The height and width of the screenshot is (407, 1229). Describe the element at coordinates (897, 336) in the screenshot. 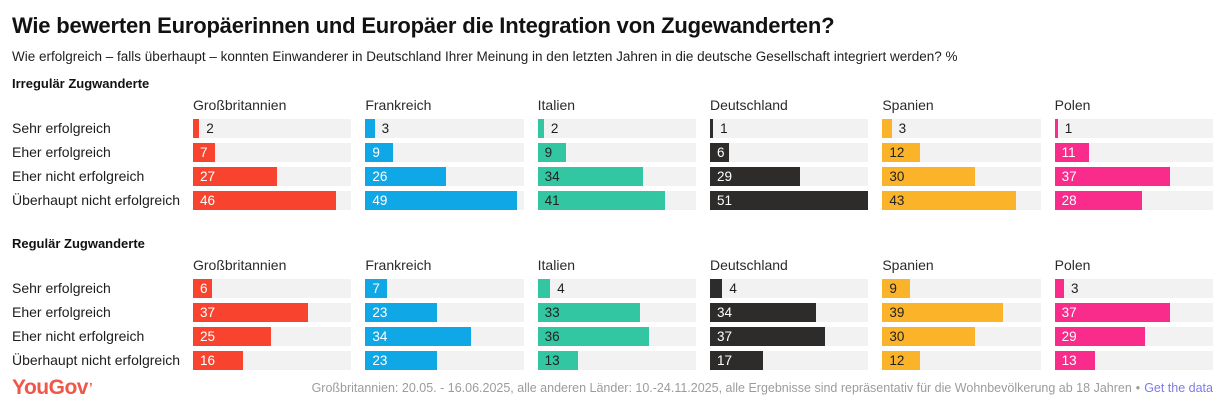

I see `bar-value-label: 30` at that location.